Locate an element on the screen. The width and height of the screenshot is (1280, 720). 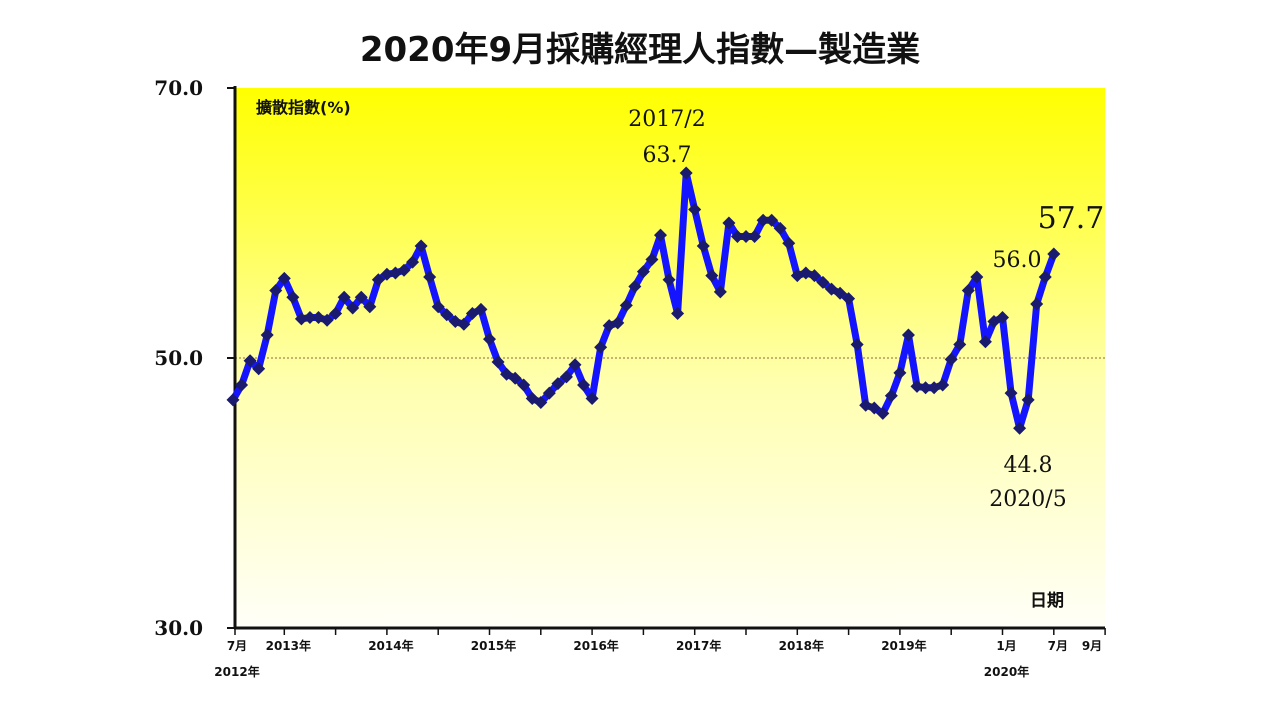
y-tick-label: 30.0 is located at coordinates (178, 628).